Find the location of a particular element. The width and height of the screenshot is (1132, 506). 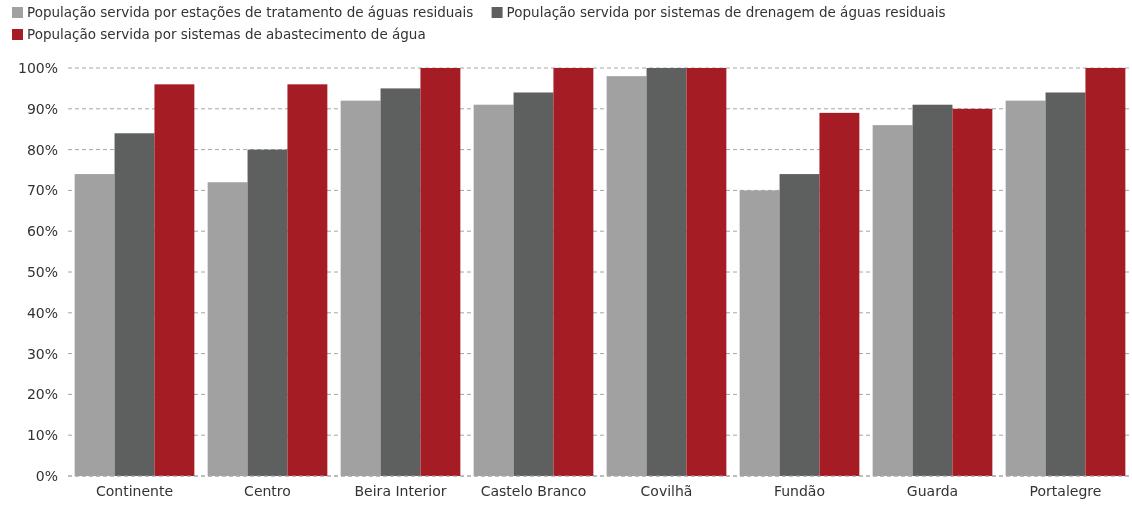

y-tick-label: 50% is located at coordinates (42, 271).